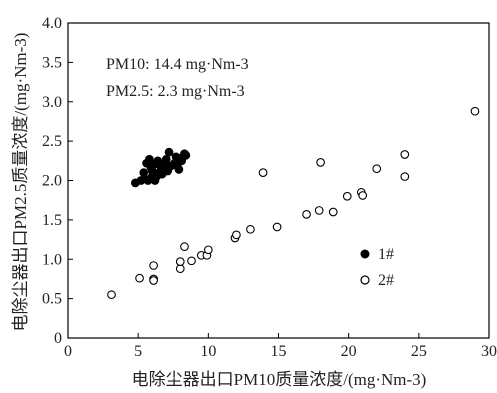 This screenshot has height=393, width=497. I want to click on y-axis-ticks: 0 0.5 1.0 1.5 2.0 2.5 3.0 3.5 4.0, so click(57, 181).